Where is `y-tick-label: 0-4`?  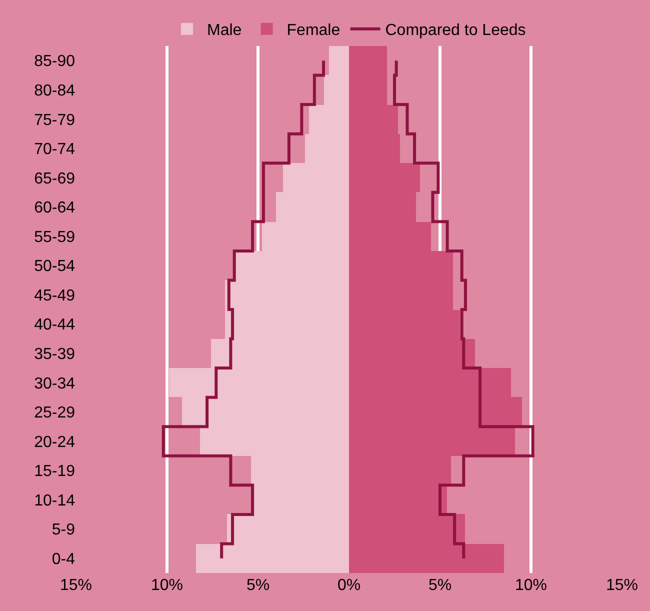 y-tick-label: 0-4 is located at coordinates (64, 559).